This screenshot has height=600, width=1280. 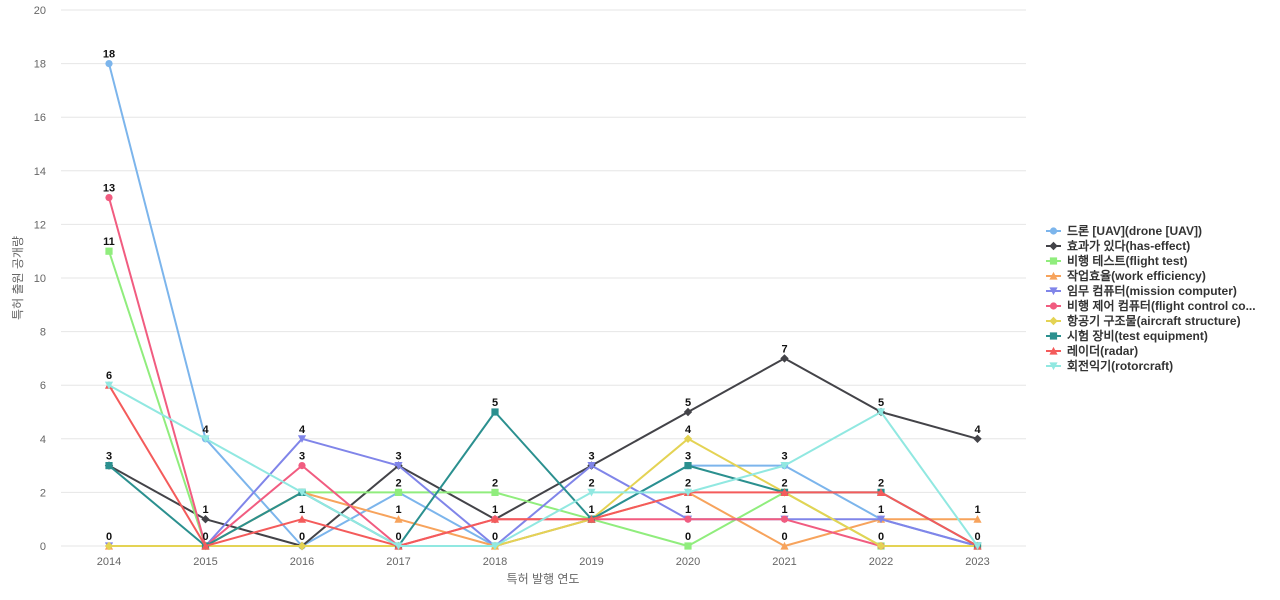 I want to click on x-tick-label: 2019, so click(x=591, y=562).